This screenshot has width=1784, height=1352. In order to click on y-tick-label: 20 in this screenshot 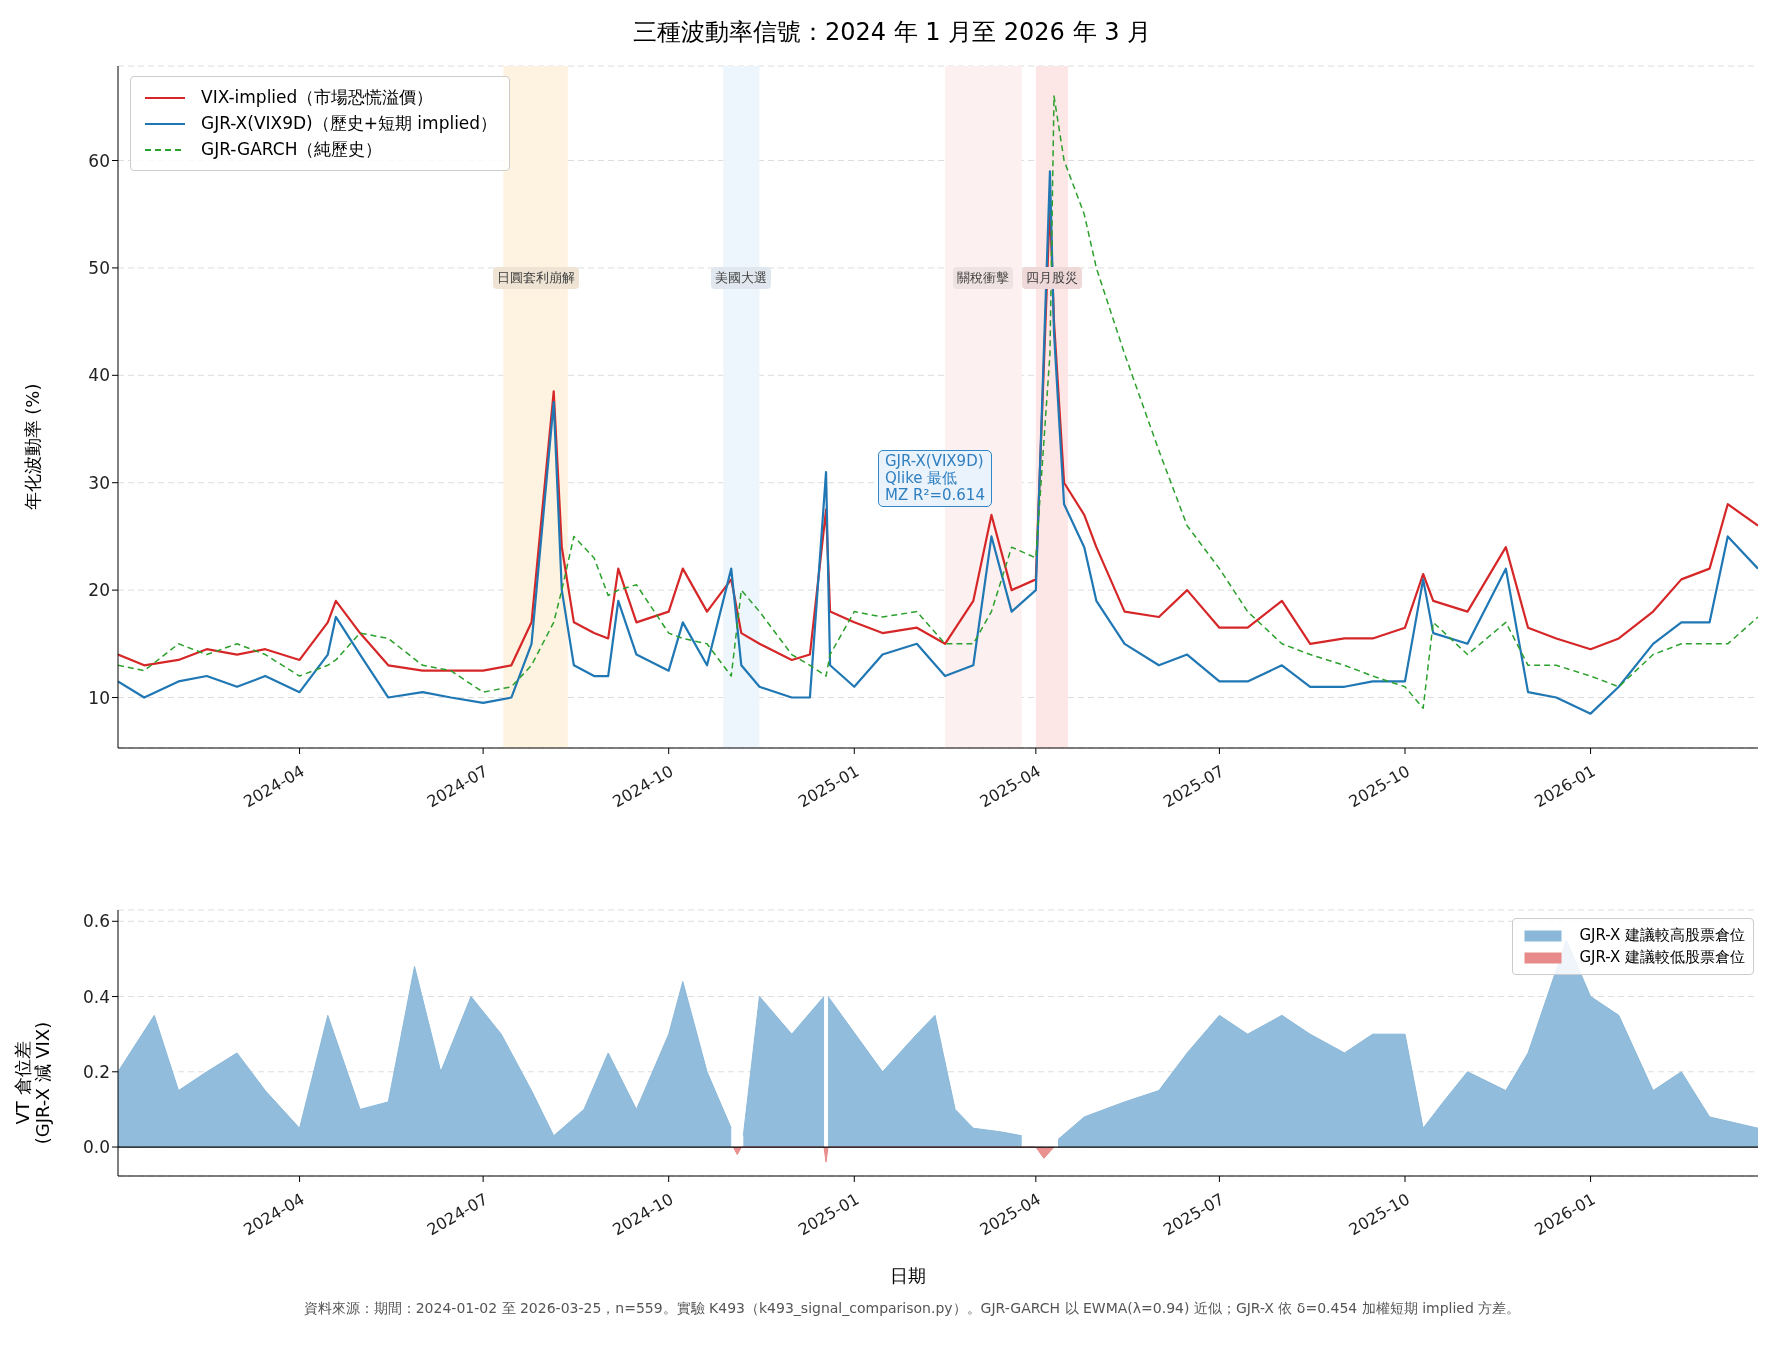, I will do `click(99, 590)`.